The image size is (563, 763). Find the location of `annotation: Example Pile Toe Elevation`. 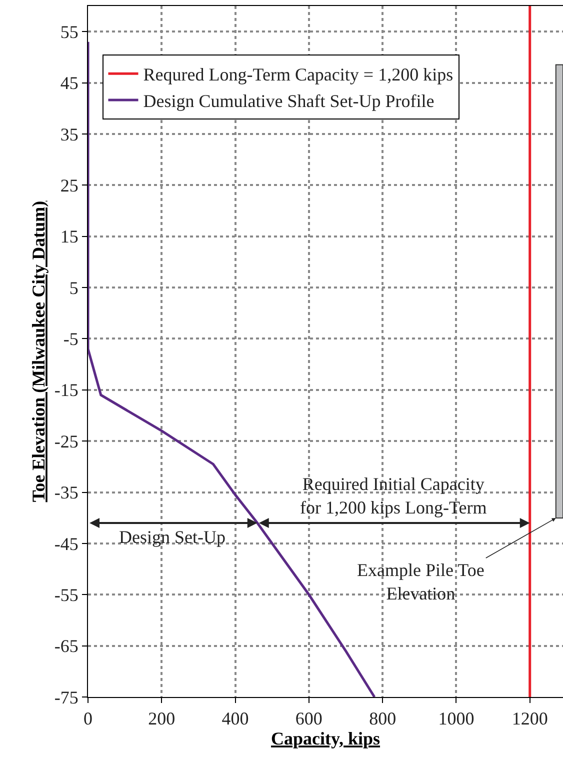

annotation: Example Pile Toe Elevation is located at coordinates (420, 582).